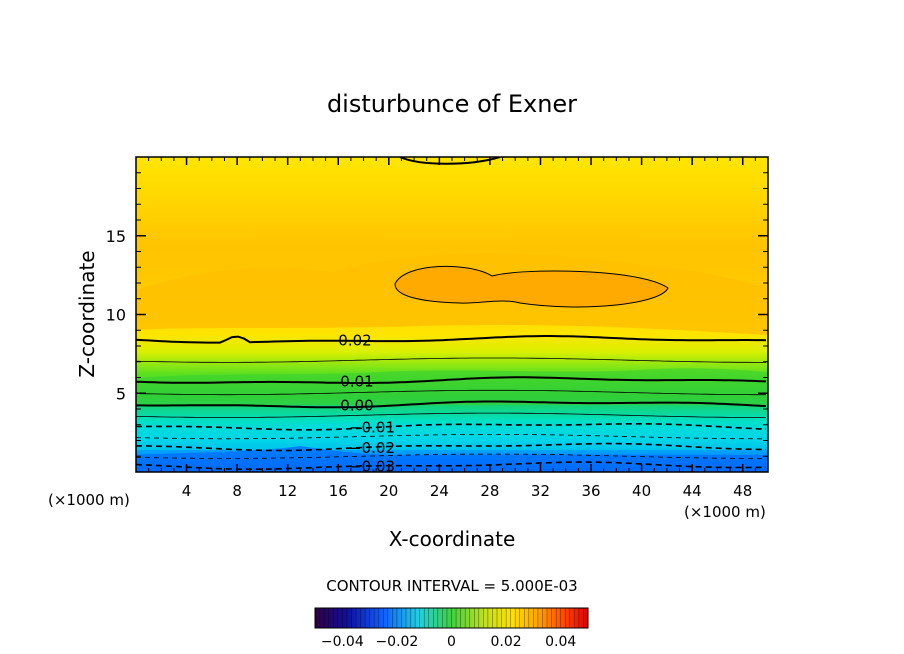 The image size is (904, 654). What do you see at coordinates (116, 315) in the screenshot?
I see `y-tick-label: 10` at bounding box center [116, 315].